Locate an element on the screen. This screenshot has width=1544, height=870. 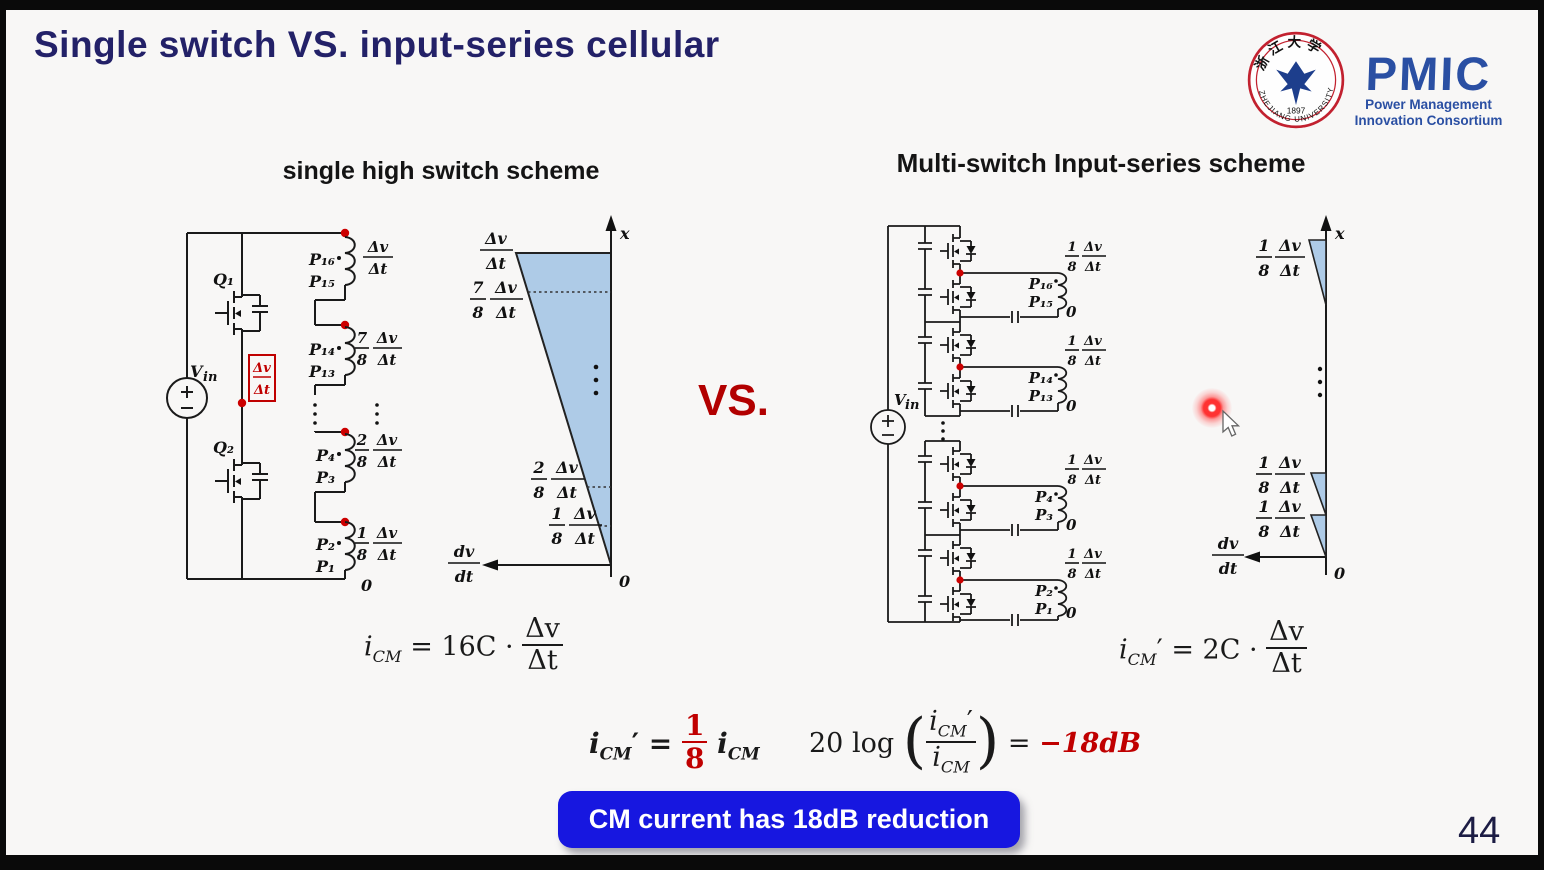
dvdt-axis-label: dv dt is located at coordinates (464, 564).